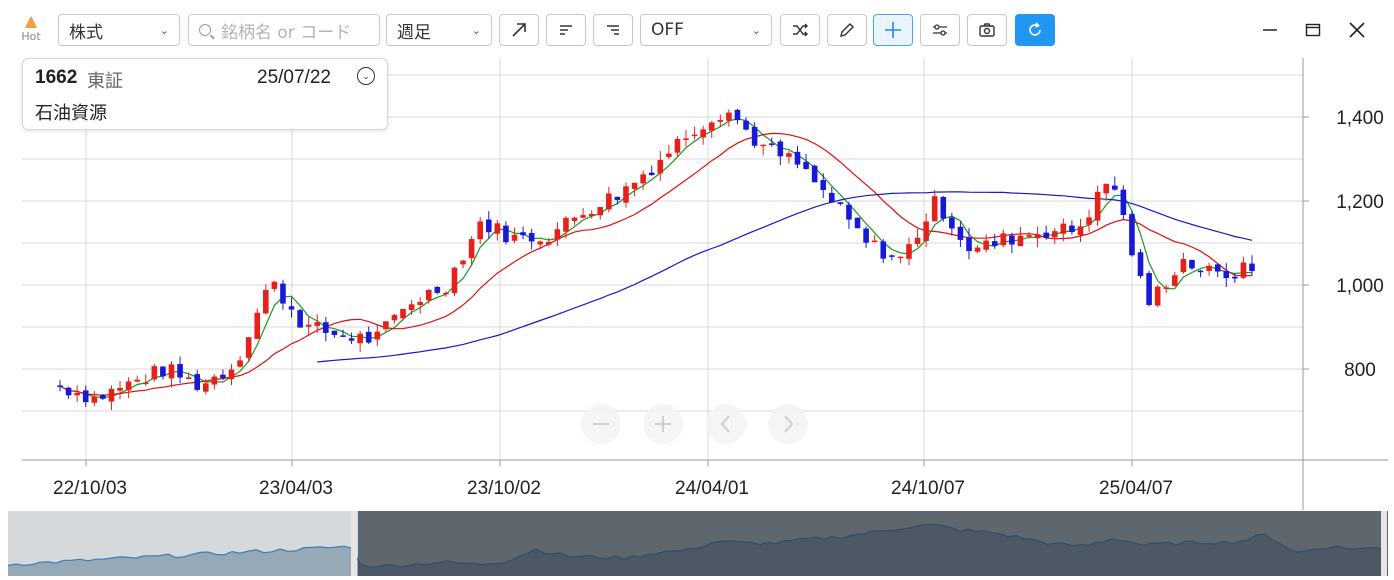 The height and width of the screenshot is (580, 1394). I want to click on chevron-down-circle-icon: ⌄, so click(366, 76).